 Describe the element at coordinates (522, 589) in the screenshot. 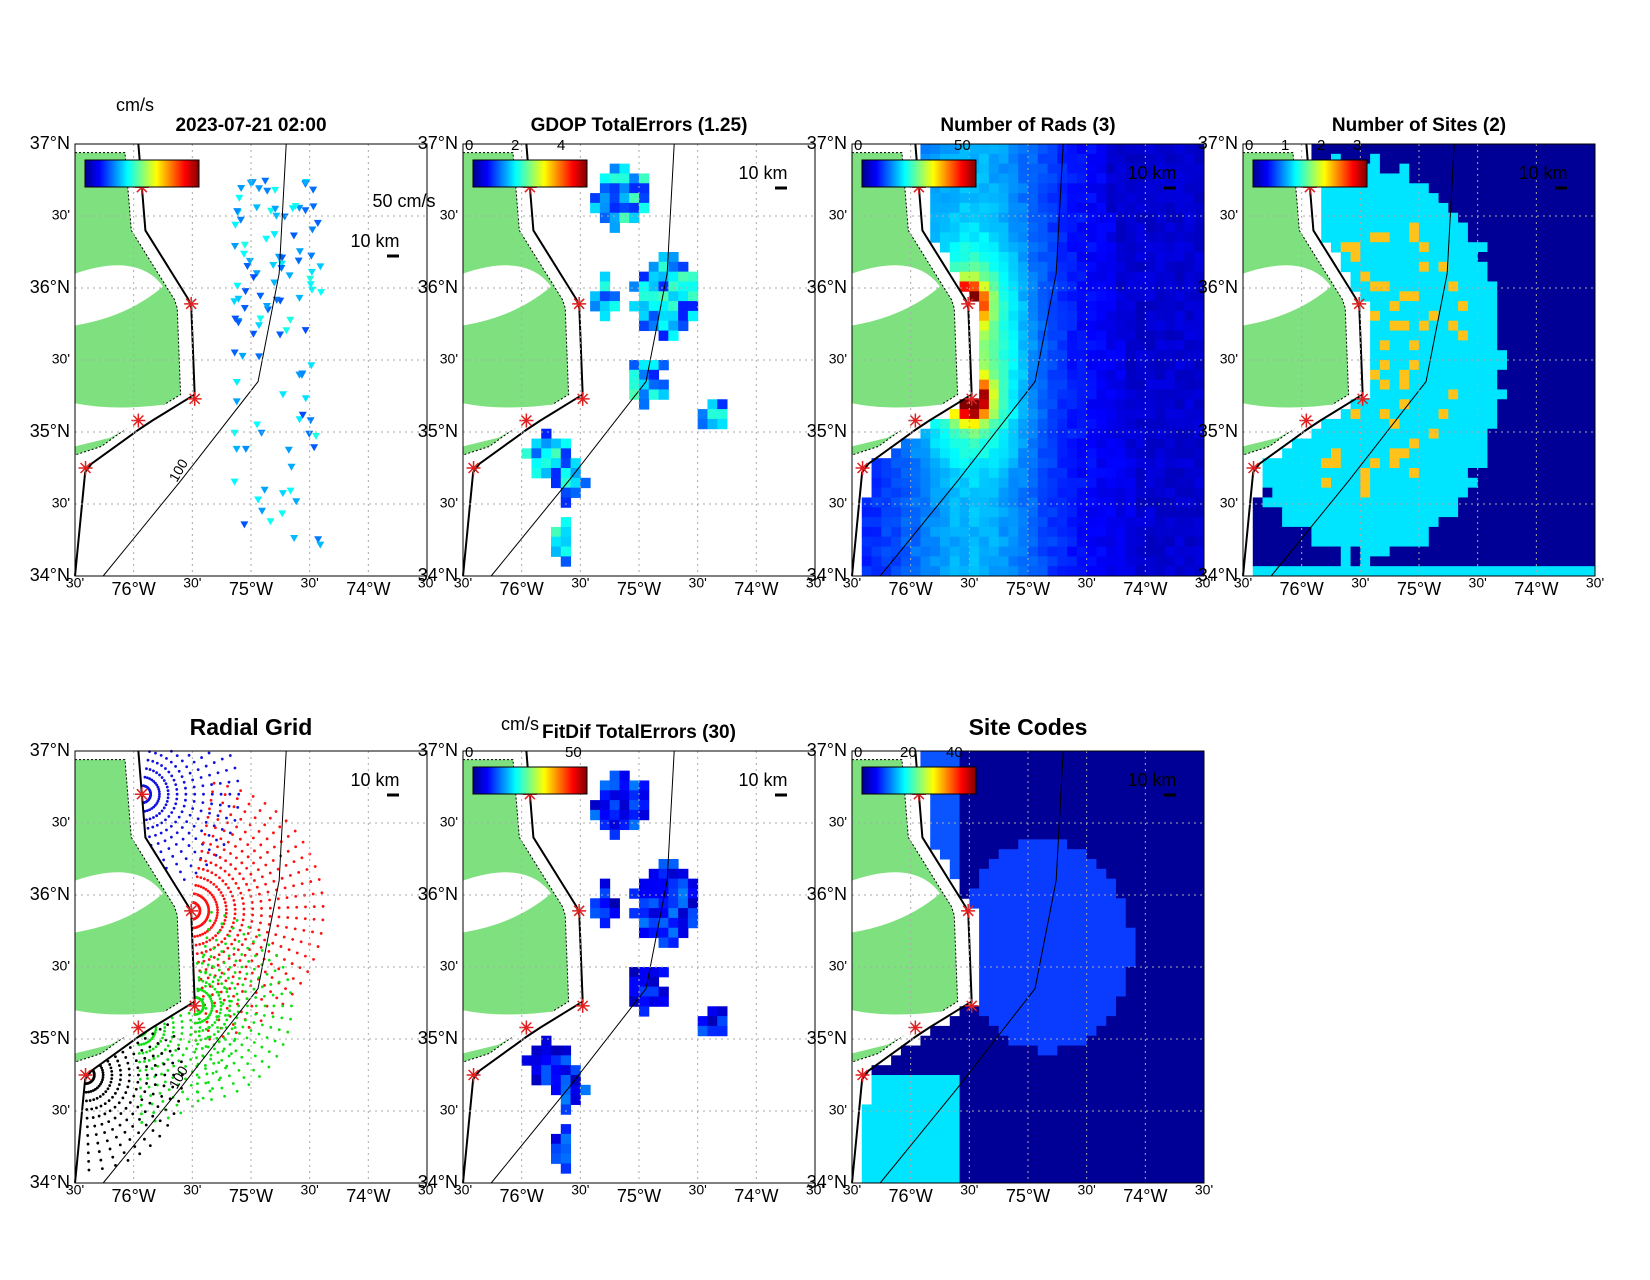

I see `x-tick-label: 76°W` at that location.